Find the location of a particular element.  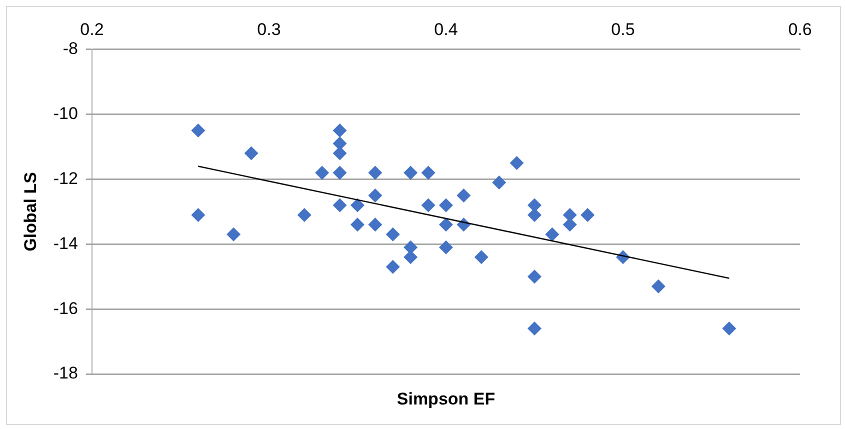

x-tick-label: 0.5 is located at coordinates (623, 29).